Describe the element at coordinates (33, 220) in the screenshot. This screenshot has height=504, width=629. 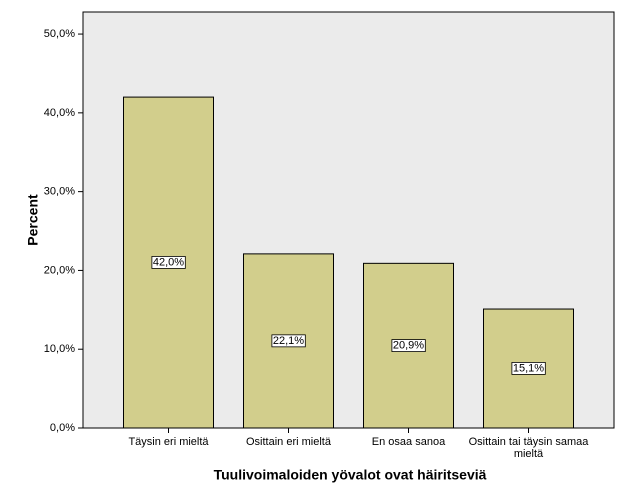
I see `y-axis-title: Percent` at that location.